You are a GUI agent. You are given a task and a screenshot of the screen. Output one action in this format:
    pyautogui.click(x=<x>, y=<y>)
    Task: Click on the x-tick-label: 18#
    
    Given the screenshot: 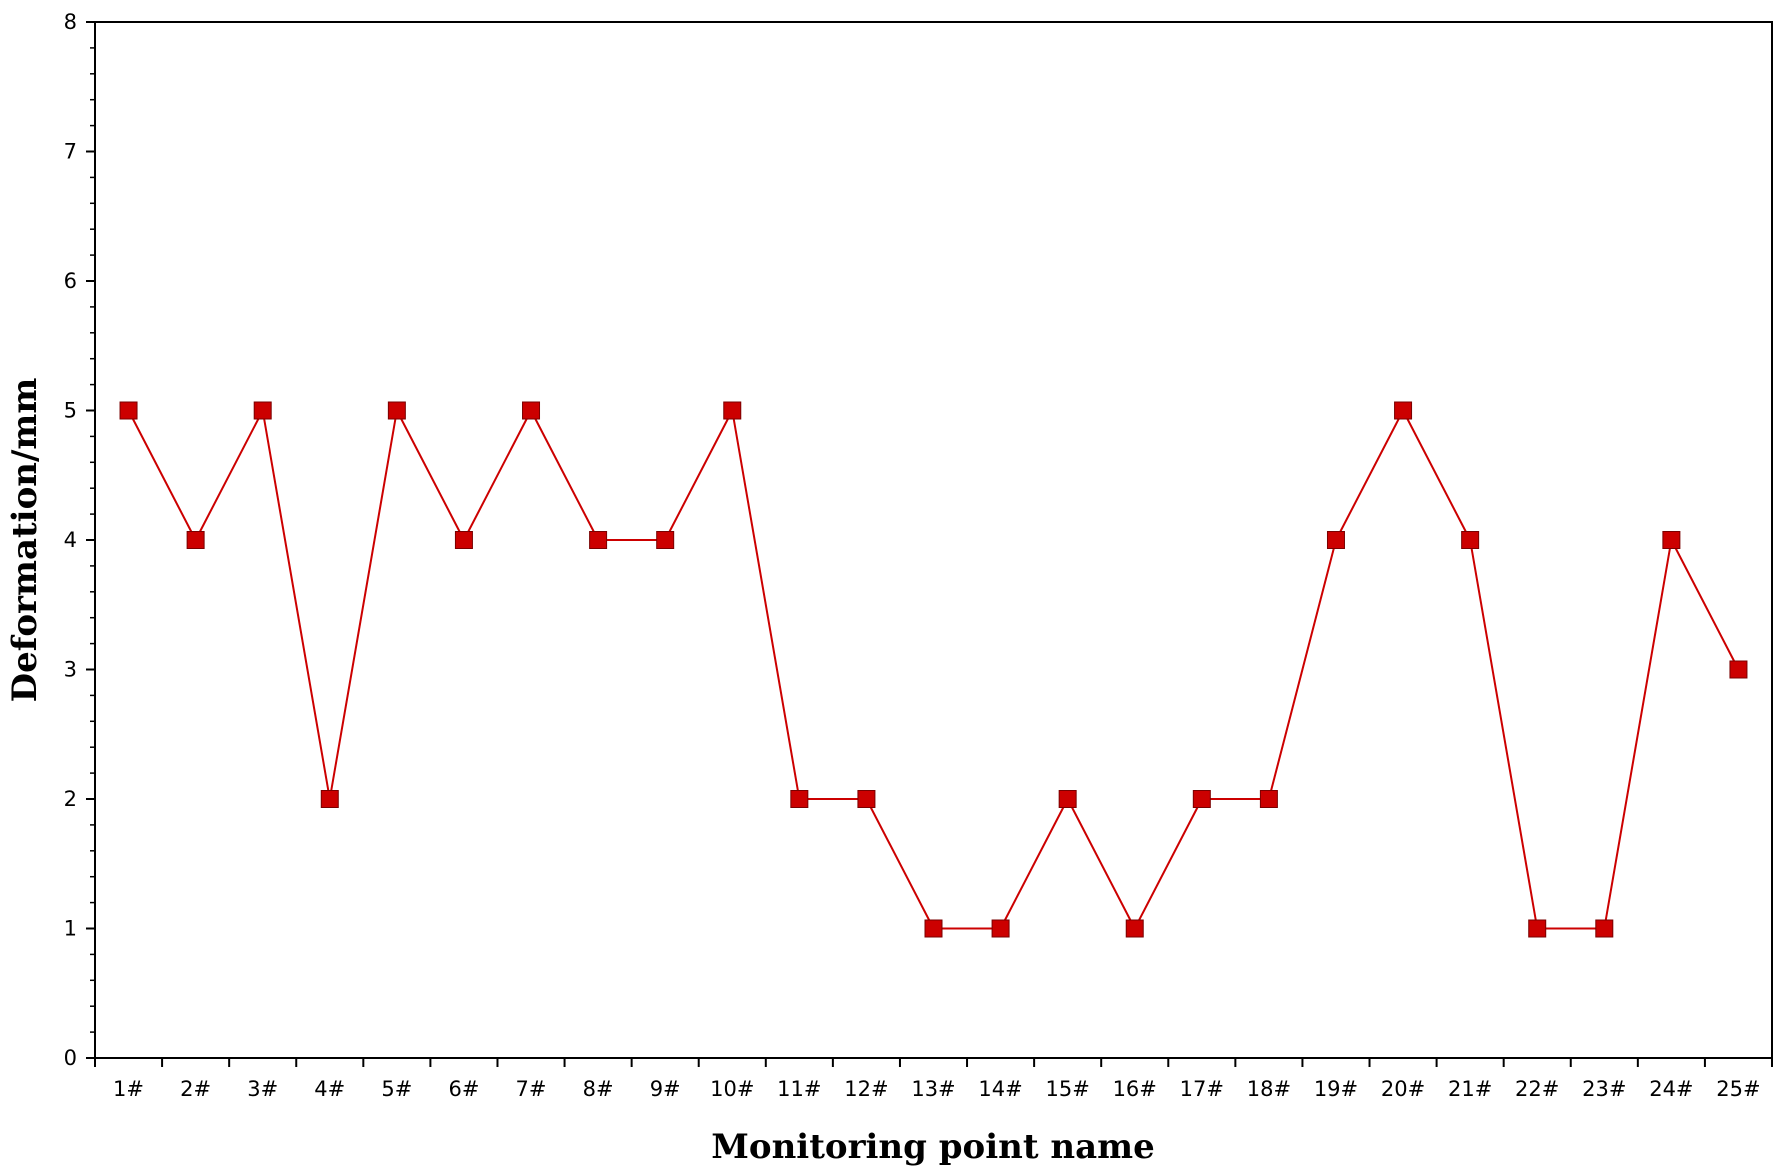 What is the action you would take?
    pyautogui.click(x=1269, y=1089)
    